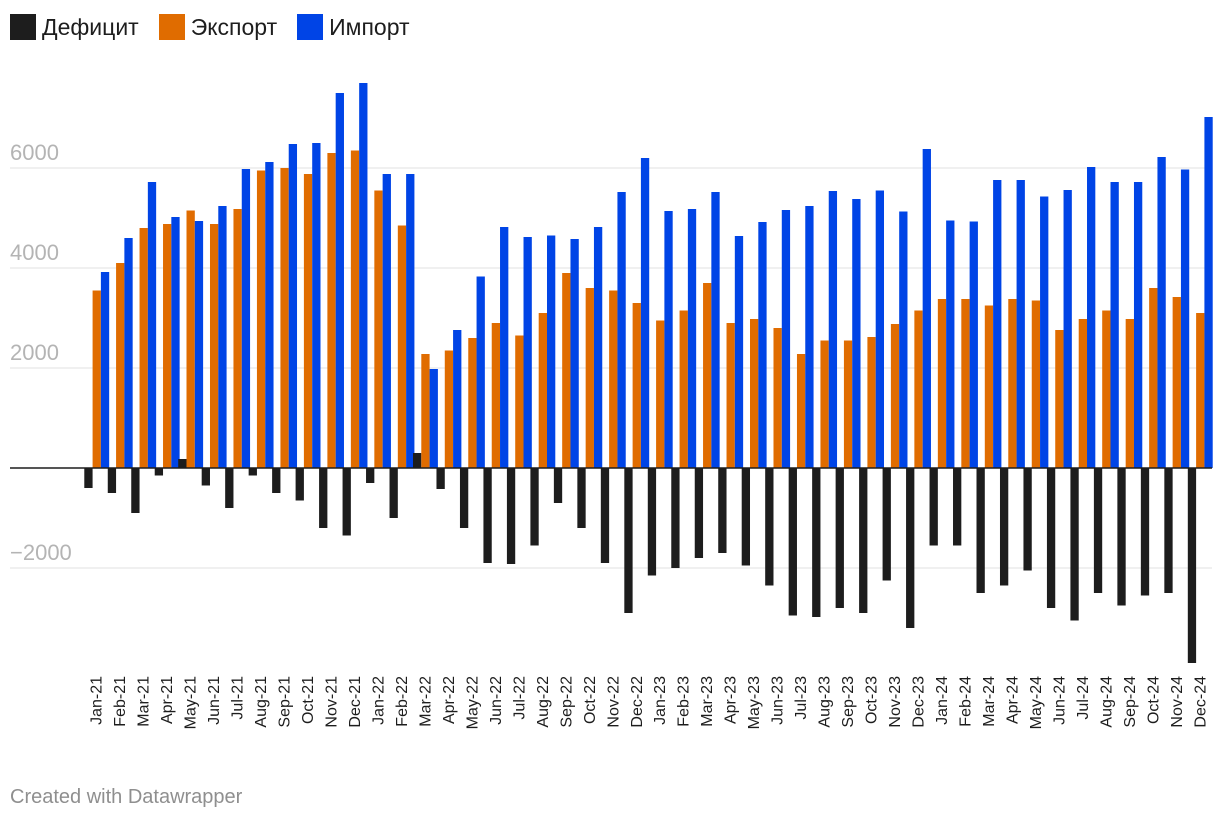 This screenshot has width=1220, height=820. I want to click on legend-item-import: Импорт, so click(353, 27).